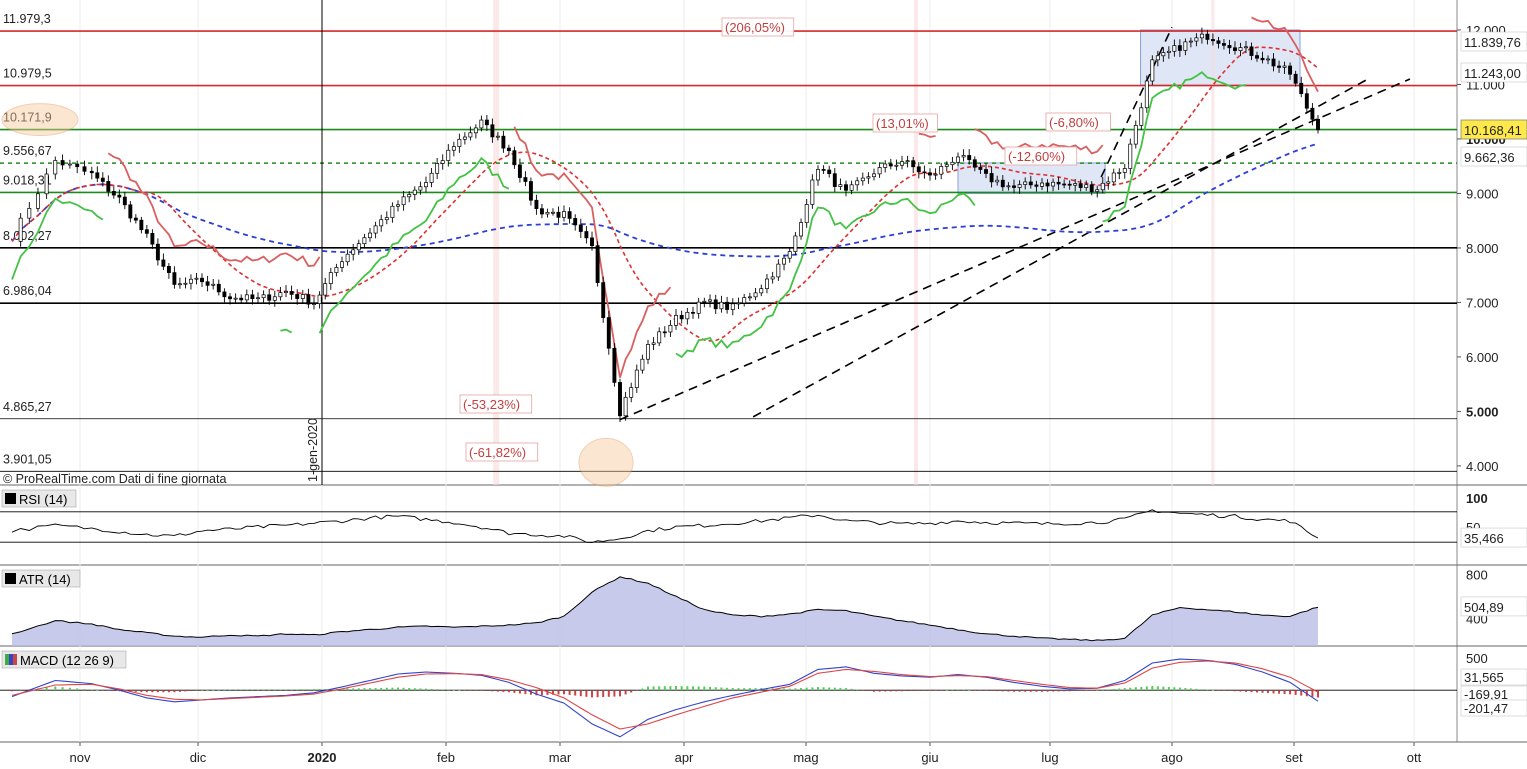 This screenshot has width=1527, height=769. I want to click on x-tick-label: mag, so click(805, 757).